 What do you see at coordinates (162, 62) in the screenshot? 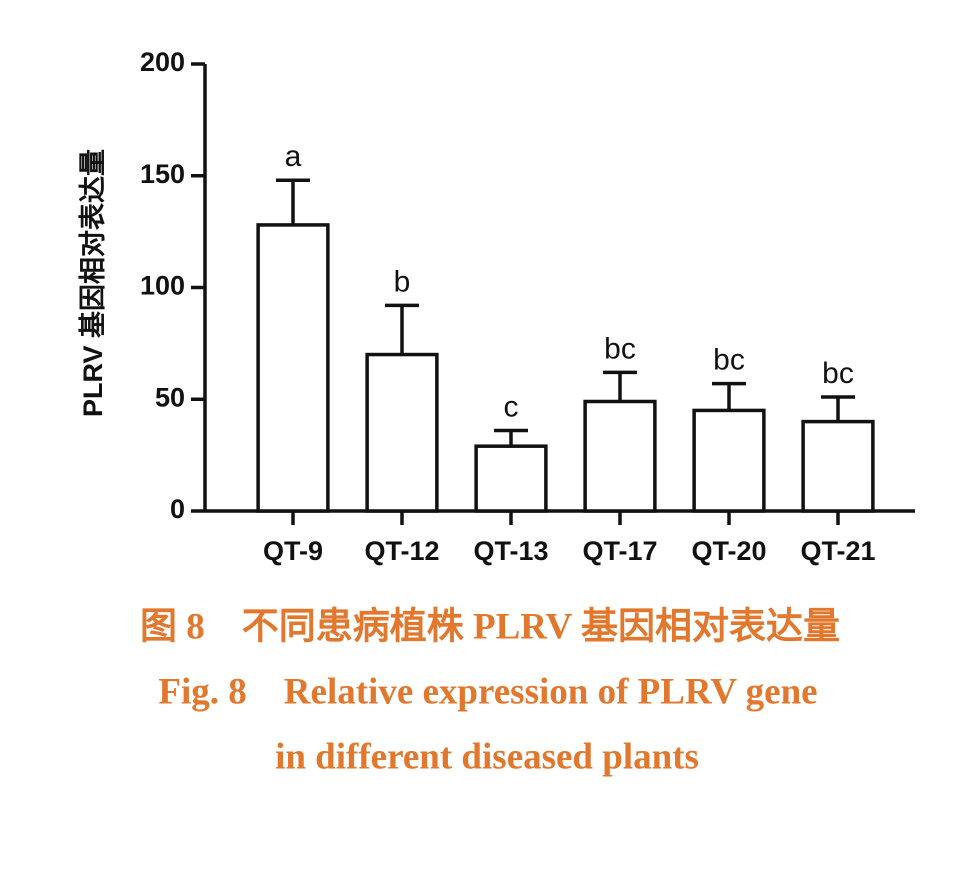
I see `y-tick-label: 200` at bounding box center [162, 62].